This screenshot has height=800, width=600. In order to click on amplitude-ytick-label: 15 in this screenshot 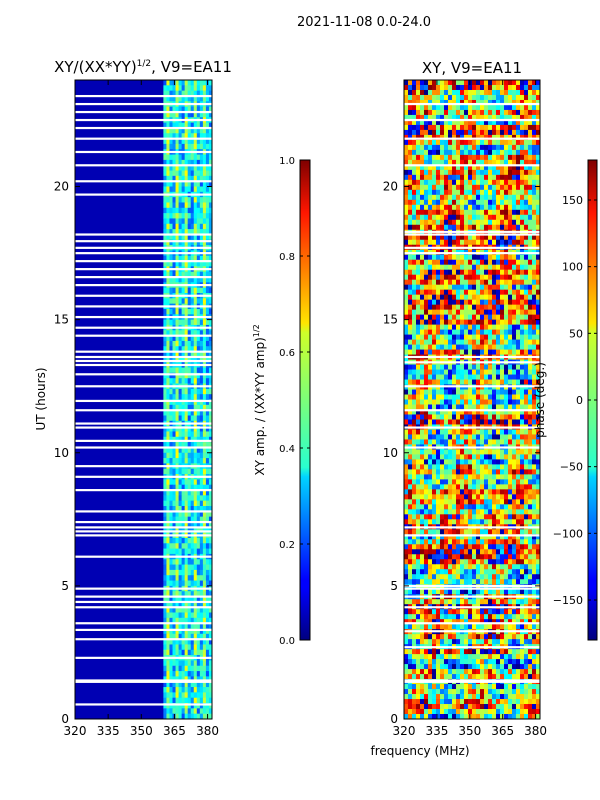, I will do `click(61, 320)`.